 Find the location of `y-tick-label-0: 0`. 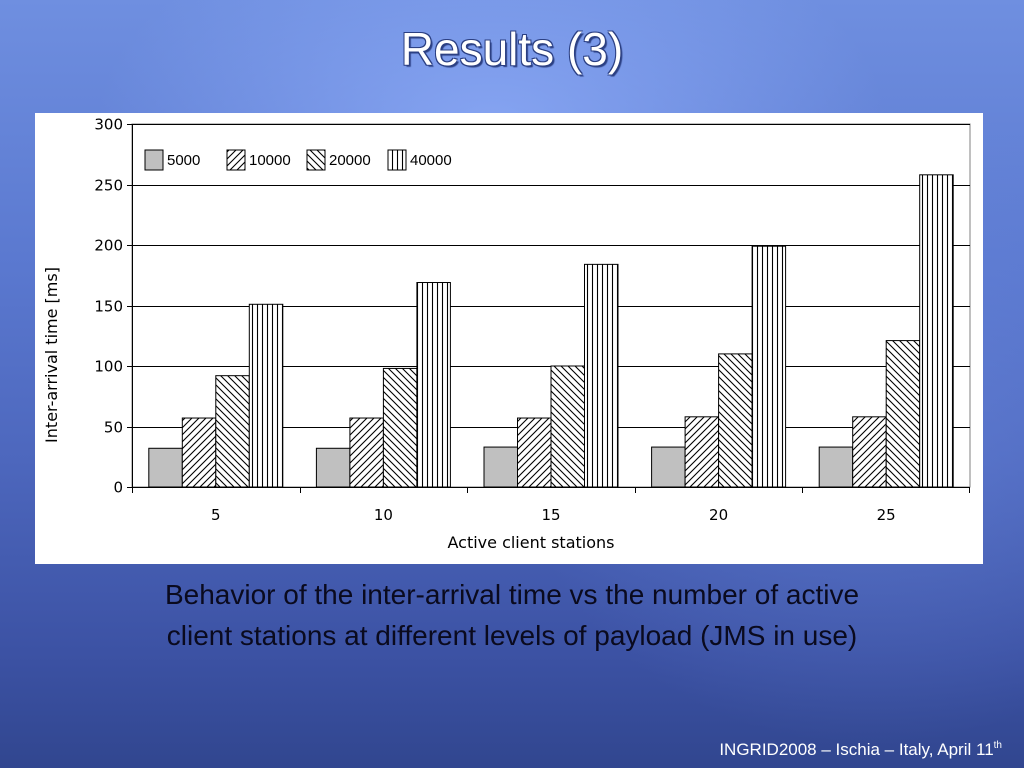

y-tick-label-0: 0 is located at coordinates (118, 488).